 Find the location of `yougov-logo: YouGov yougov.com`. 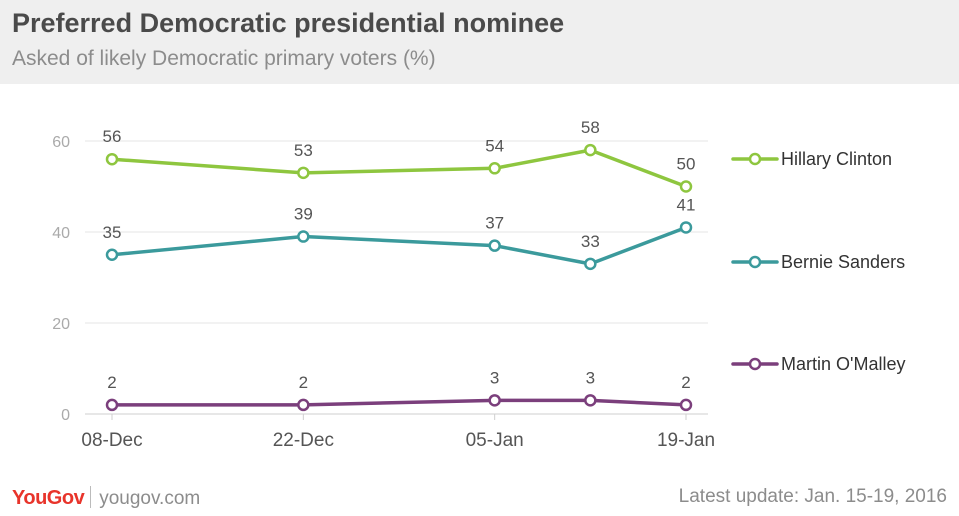

yougov-logo: YouGov yougov.com is located at coordinates (106, 498).